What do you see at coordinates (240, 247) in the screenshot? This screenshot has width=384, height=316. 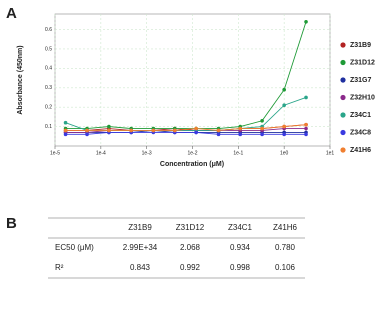 I see `table-cell: 0.934` at bounding box center [240, 247].